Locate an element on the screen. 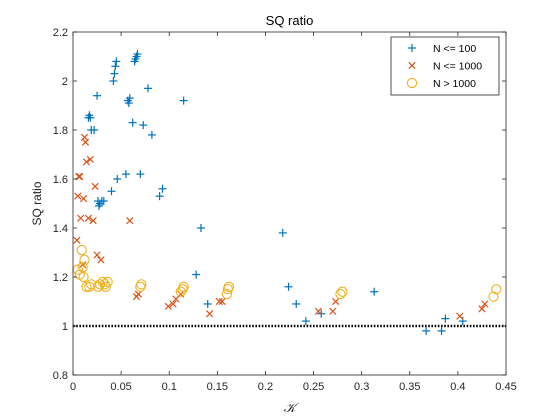  legend-entry: N > 1000 is located at coordinates (441, 83).